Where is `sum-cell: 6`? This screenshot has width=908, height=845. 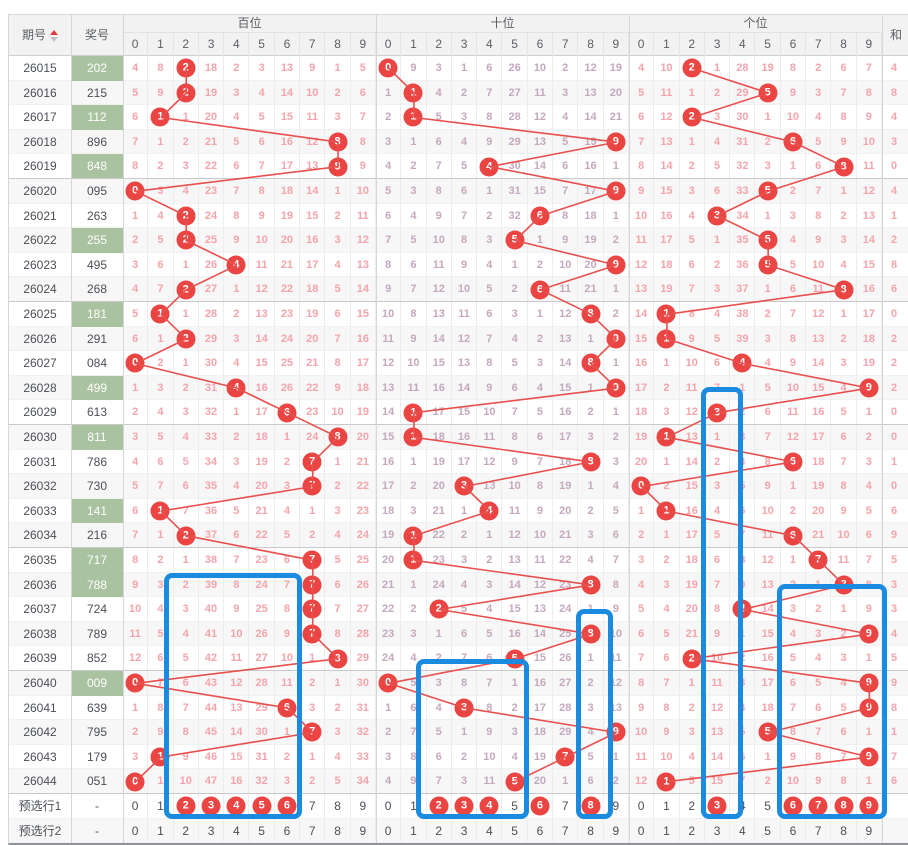
sum-cell: 6 is located at coordinates (894, 781).